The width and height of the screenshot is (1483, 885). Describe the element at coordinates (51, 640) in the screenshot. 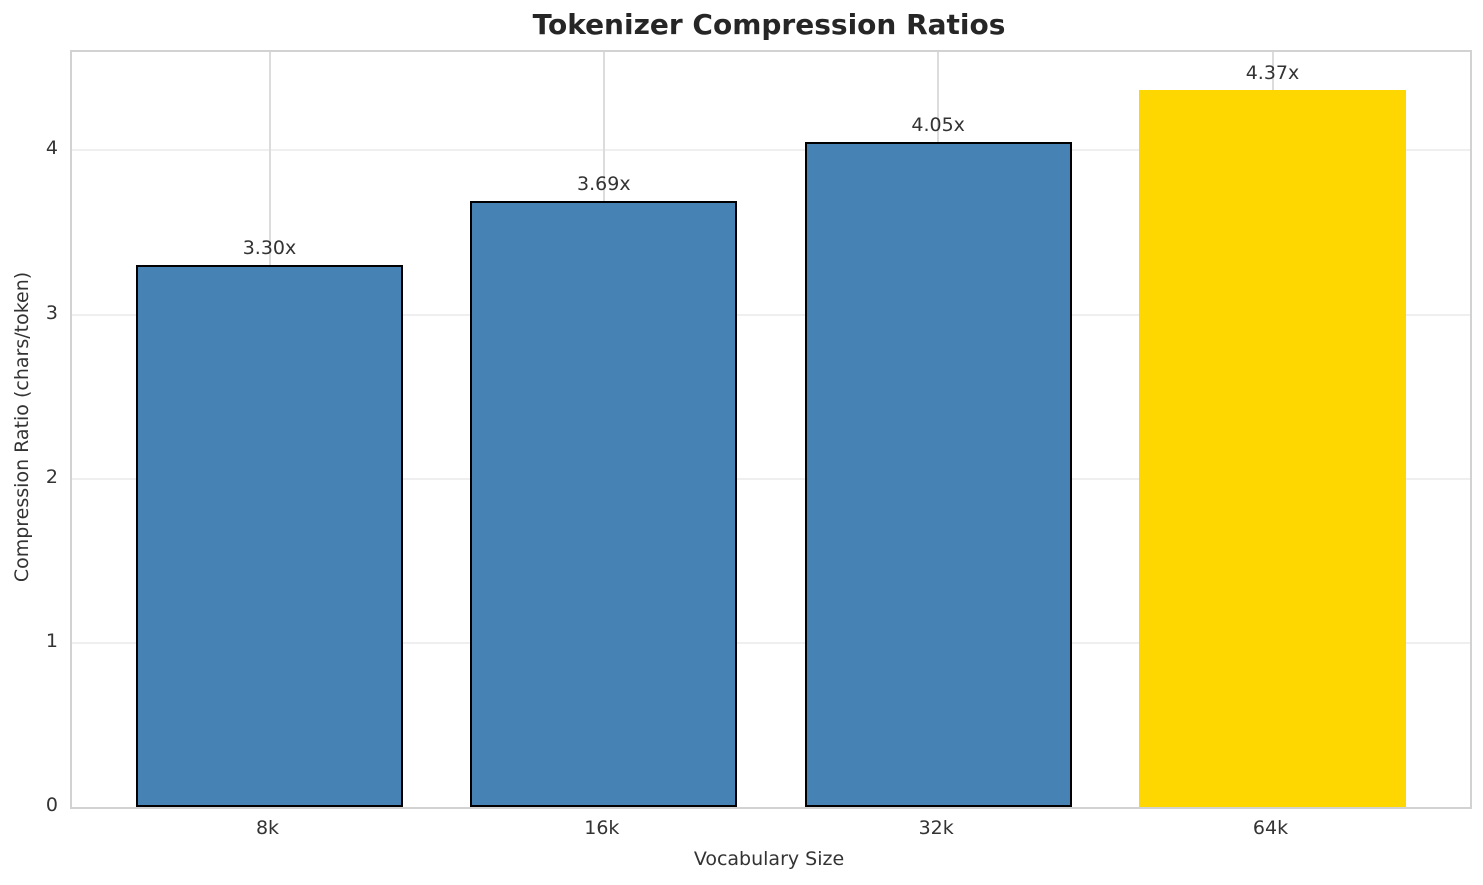

I see `y-tick-label: 1` at that location.